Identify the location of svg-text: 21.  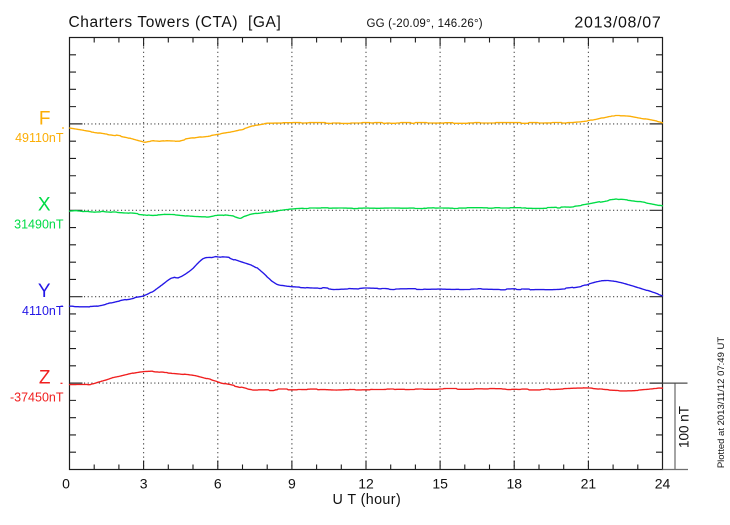
(589, 483).